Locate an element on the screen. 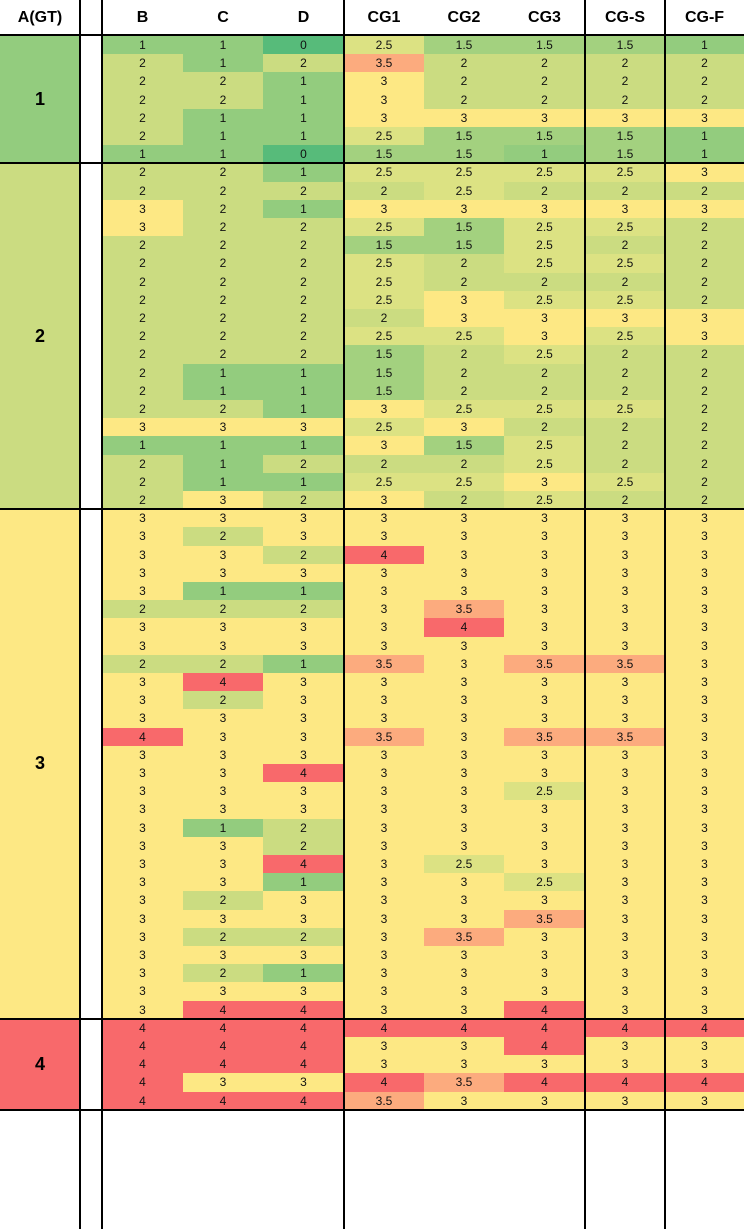  column-divider is located at coordinates (585, 614).